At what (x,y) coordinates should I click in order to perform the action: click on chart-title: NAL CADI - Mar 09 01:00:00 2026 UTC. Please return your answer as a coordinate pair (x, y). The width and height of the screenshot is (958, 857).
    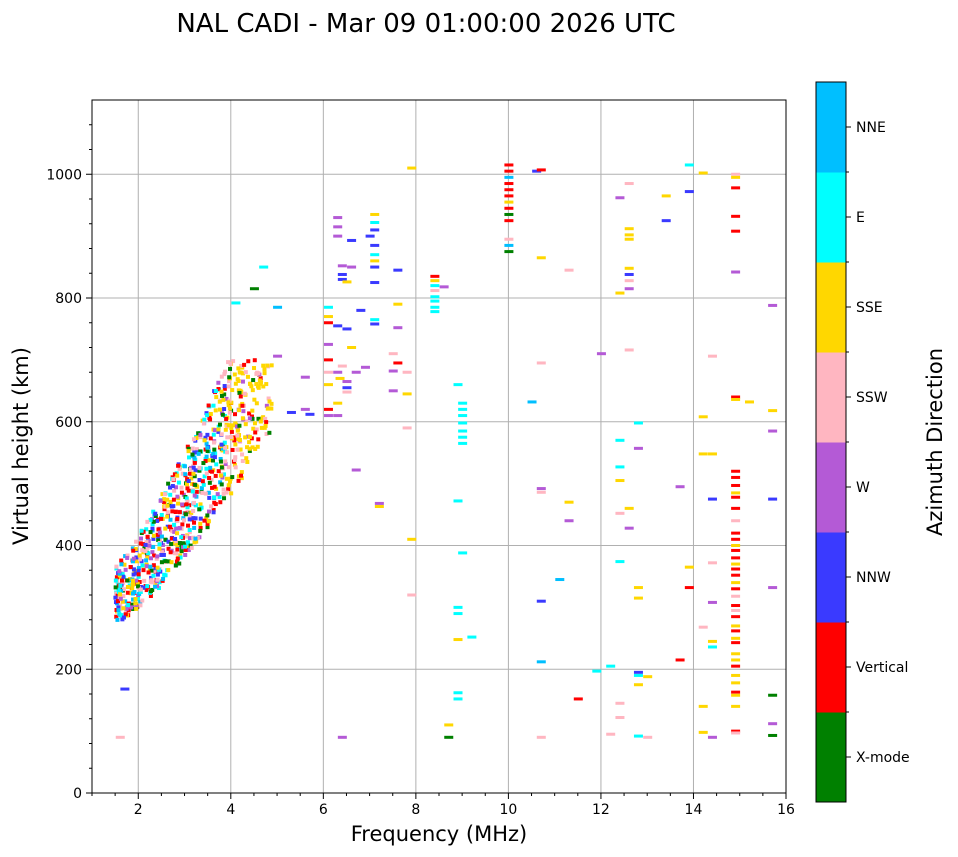
    Looking at the image, I should click on (425, 24).